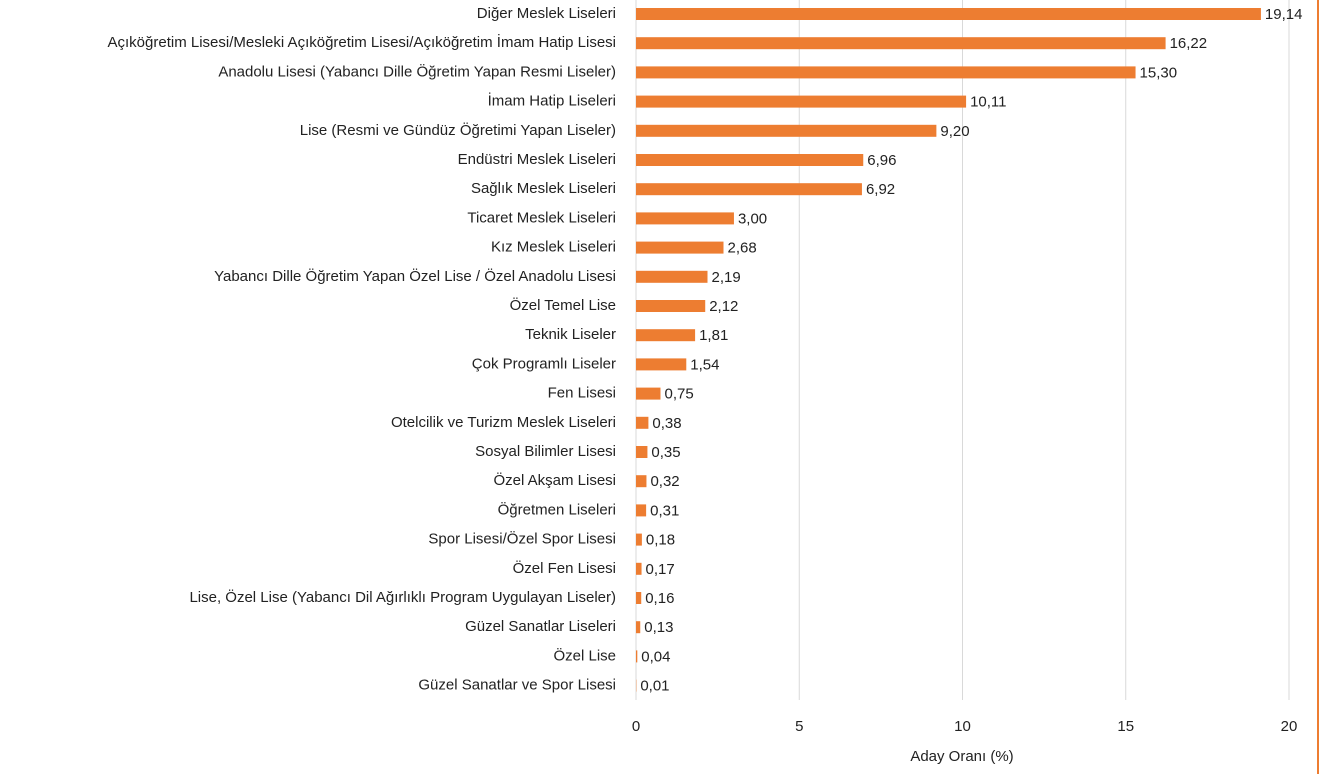  I want to click on data-label: 2,12, so click(723, 306).